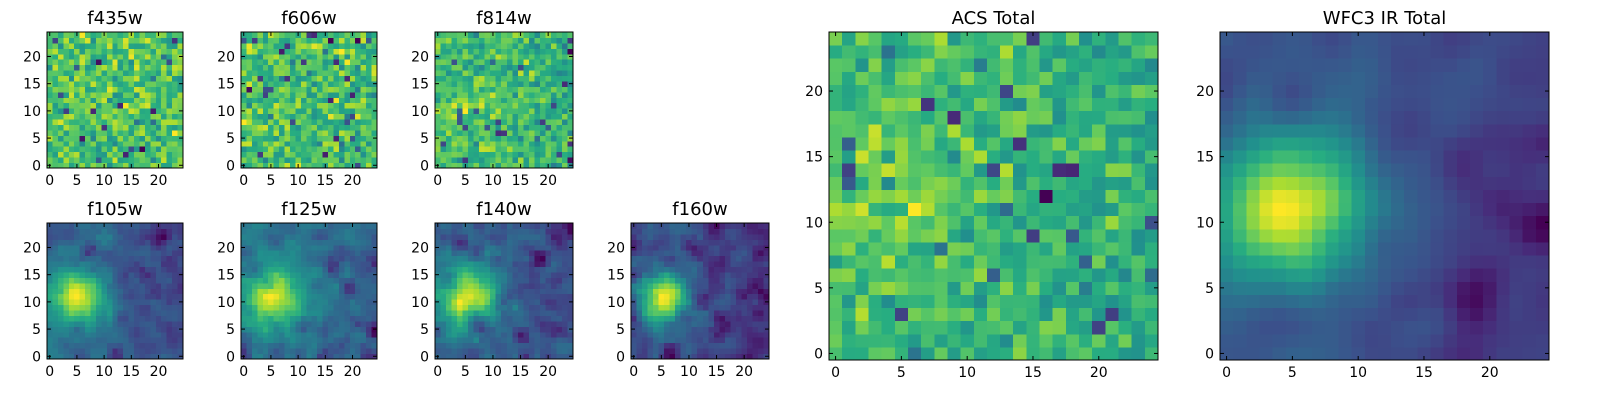 This screenshot has height=400, width=1600. What do you see at coordinates (620, 357) in the screenshot?
I see `y-tick-label: 0` at bounding box center [620, 357].